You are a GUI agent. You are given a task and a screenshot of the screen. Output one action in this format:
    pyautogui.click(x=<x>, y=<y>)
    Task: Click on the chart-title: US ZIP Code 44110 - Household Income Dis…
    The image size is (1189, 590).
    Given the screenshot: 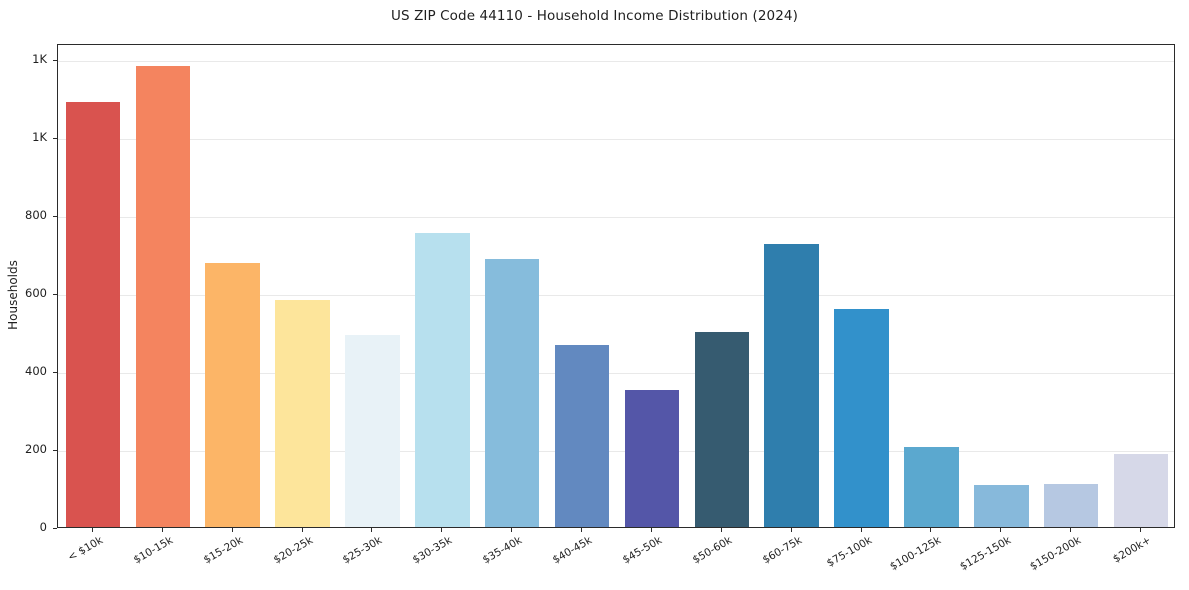 What is the action you would take?
    pyautogui.click(x=594, y=16)
    